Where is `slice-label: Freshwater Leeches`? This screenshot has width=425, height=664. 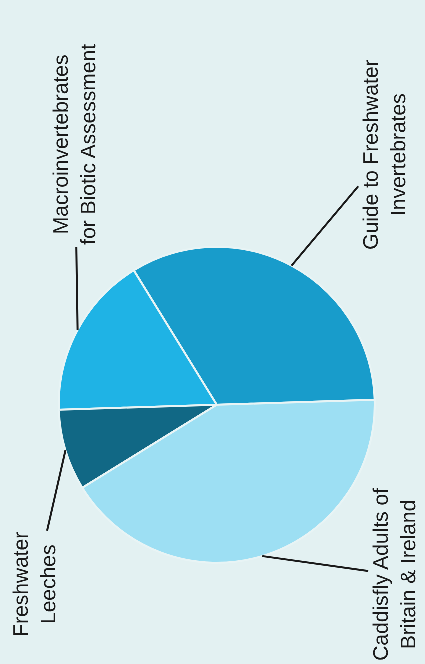 slice-label: Freshwater Leeches is located at coordinates (35, 584).